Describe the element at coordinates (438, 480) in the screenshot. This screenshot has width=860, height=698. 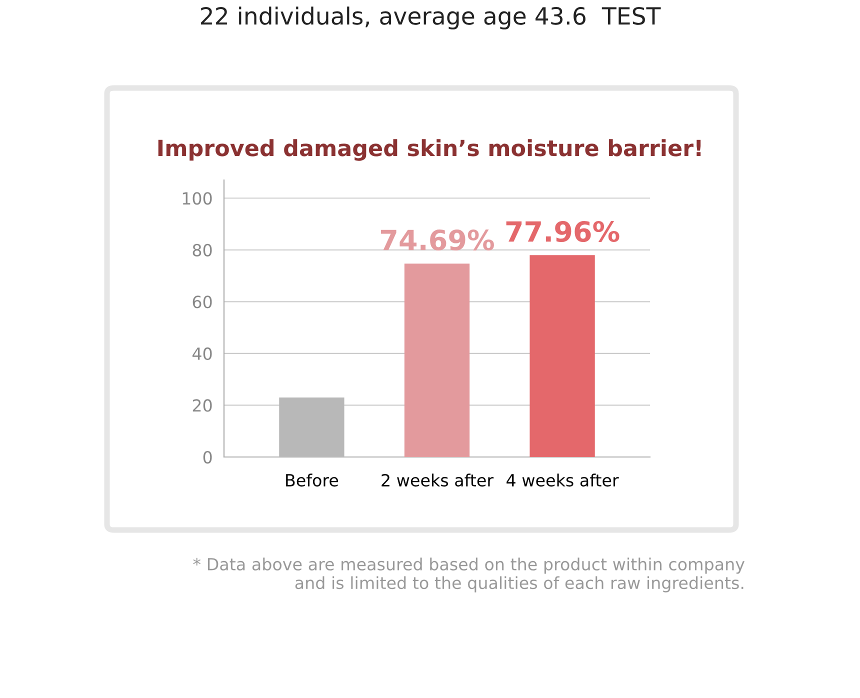
I see `x-tick-label: 2 weeks after` at that location.